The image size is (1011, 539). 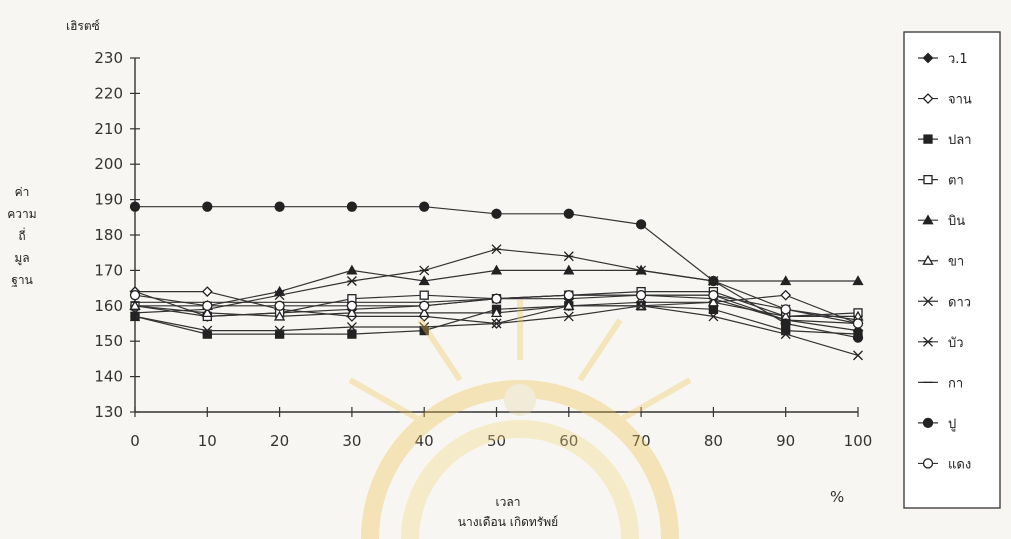 What do you see at coordinates (940, 383) in the screenshot?
I see `legend-item: กา` at bounding box center [940, 383].